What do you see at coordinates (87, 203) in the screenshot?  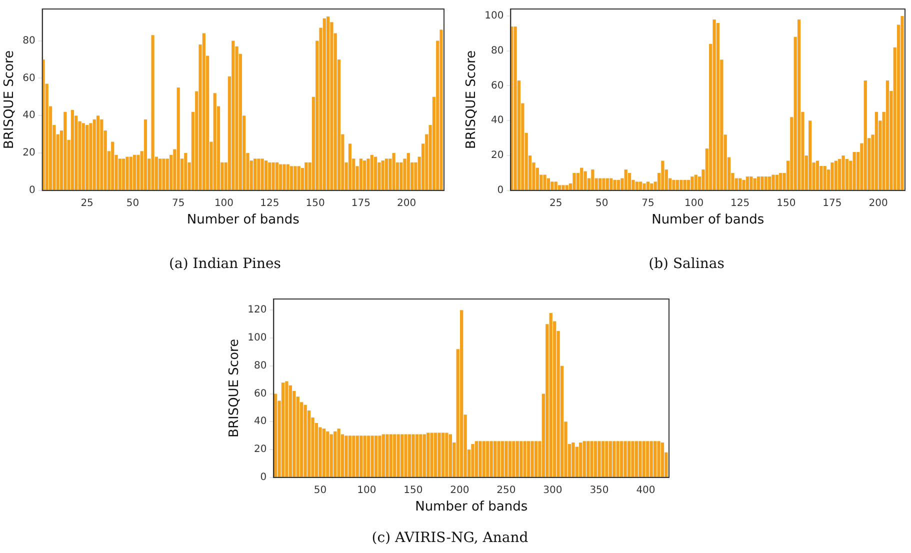 I see `x-tick-label: 25` at bounding box center [87, 203].